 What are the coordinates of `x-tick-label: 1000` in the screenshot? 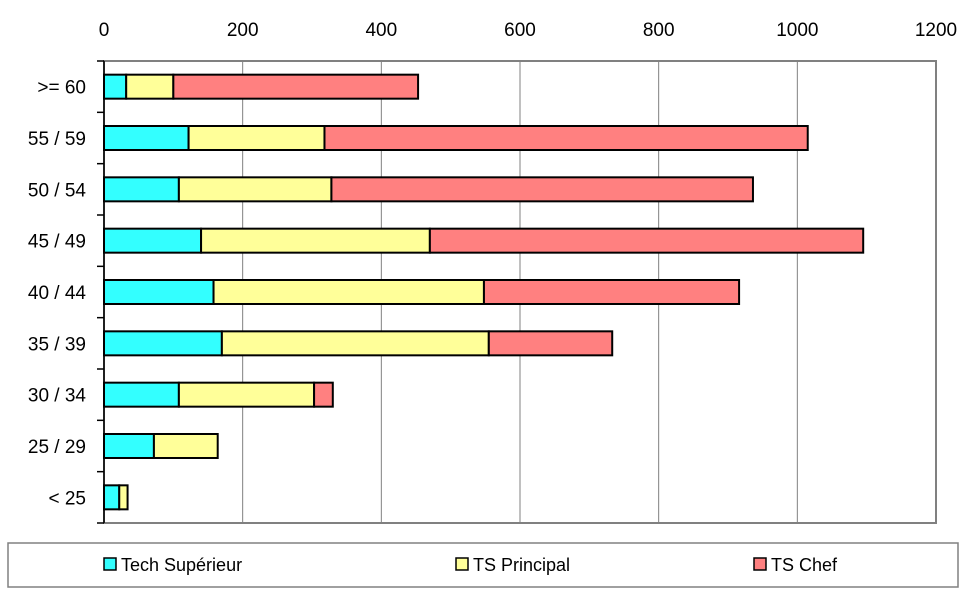 It's located at (797, 30).